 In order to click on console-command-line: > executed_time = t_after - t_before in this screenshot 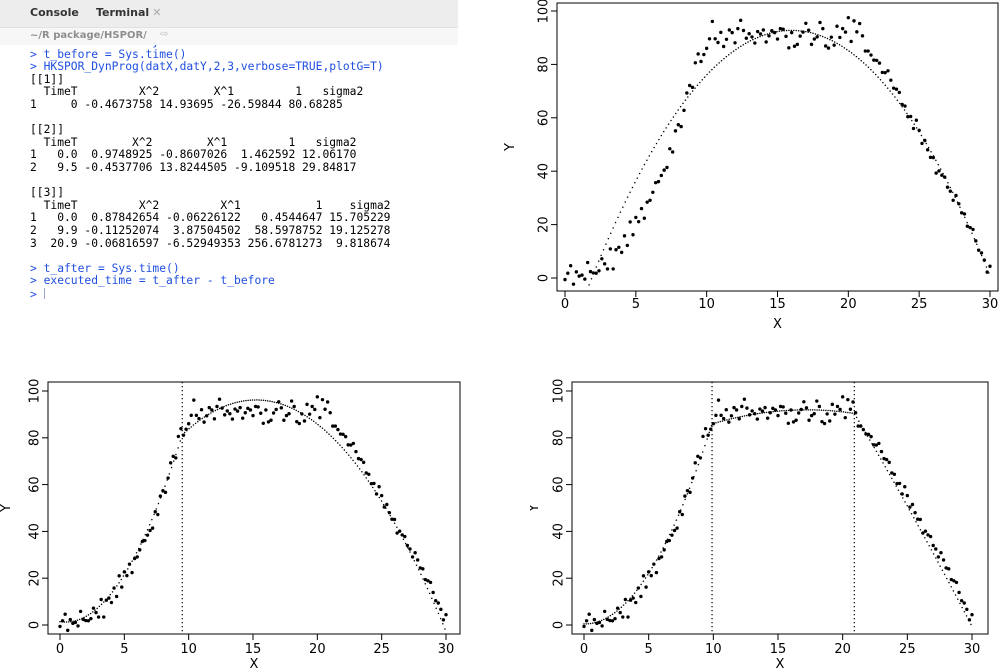, I will do `click(152, 281)`.